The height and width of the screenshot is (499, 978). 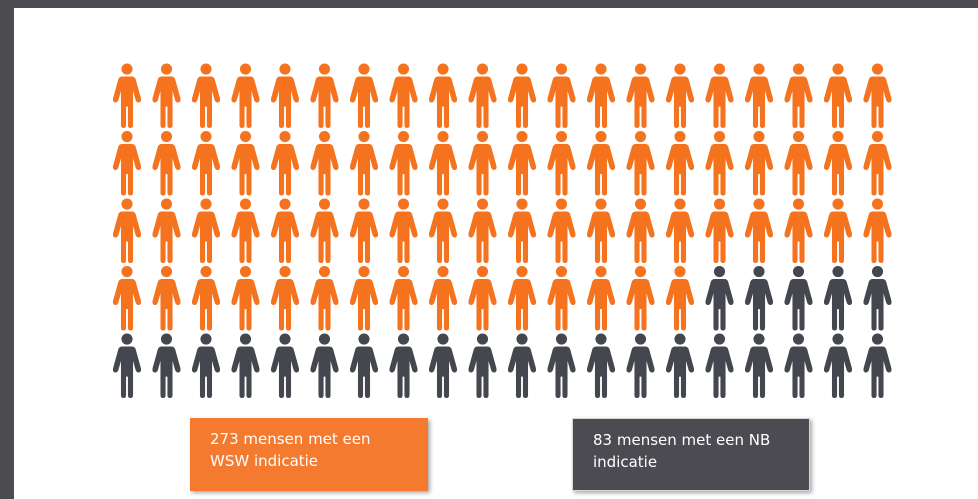 I want to click on legend-wsw: 273 mensen met een WSW indicatie, so click(x=309, y=454).